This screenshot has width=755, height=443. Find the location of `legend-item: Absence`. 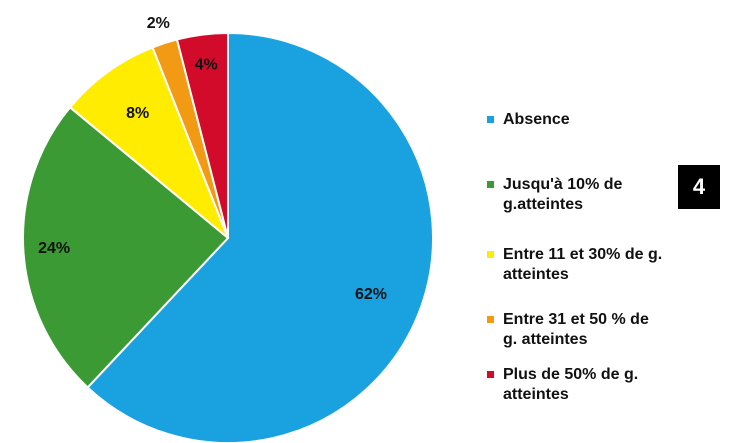

legend-item: Absence is located at coordinates (577, 120).